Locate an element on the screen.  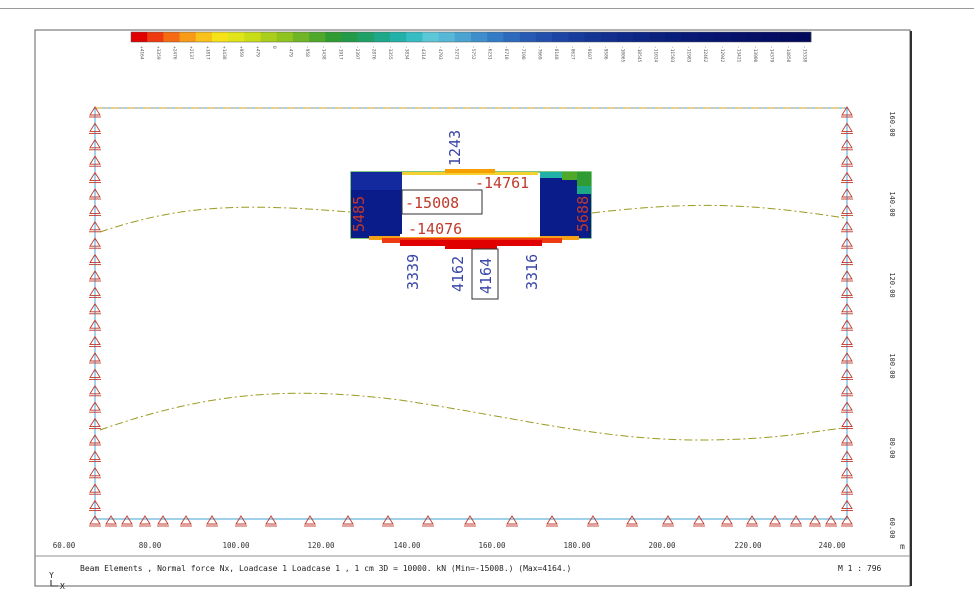
color-legend is located at coordinates (471, 37).